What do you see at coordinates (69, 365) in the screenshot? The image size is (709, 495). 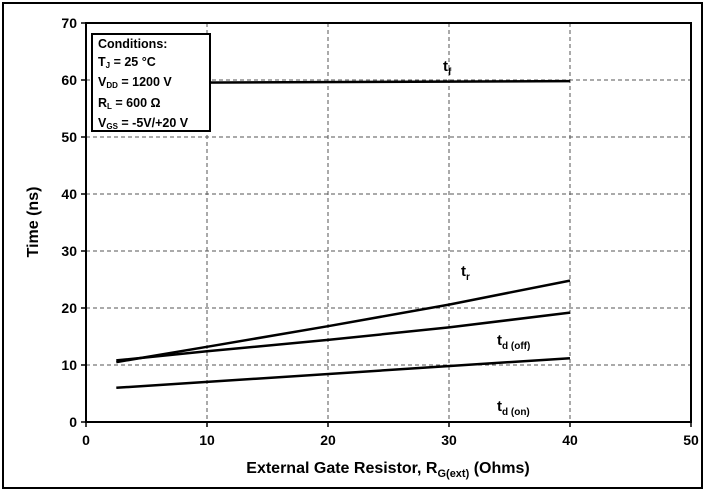 I see `y-tick-label: 10` at bounding box center [69, 365].